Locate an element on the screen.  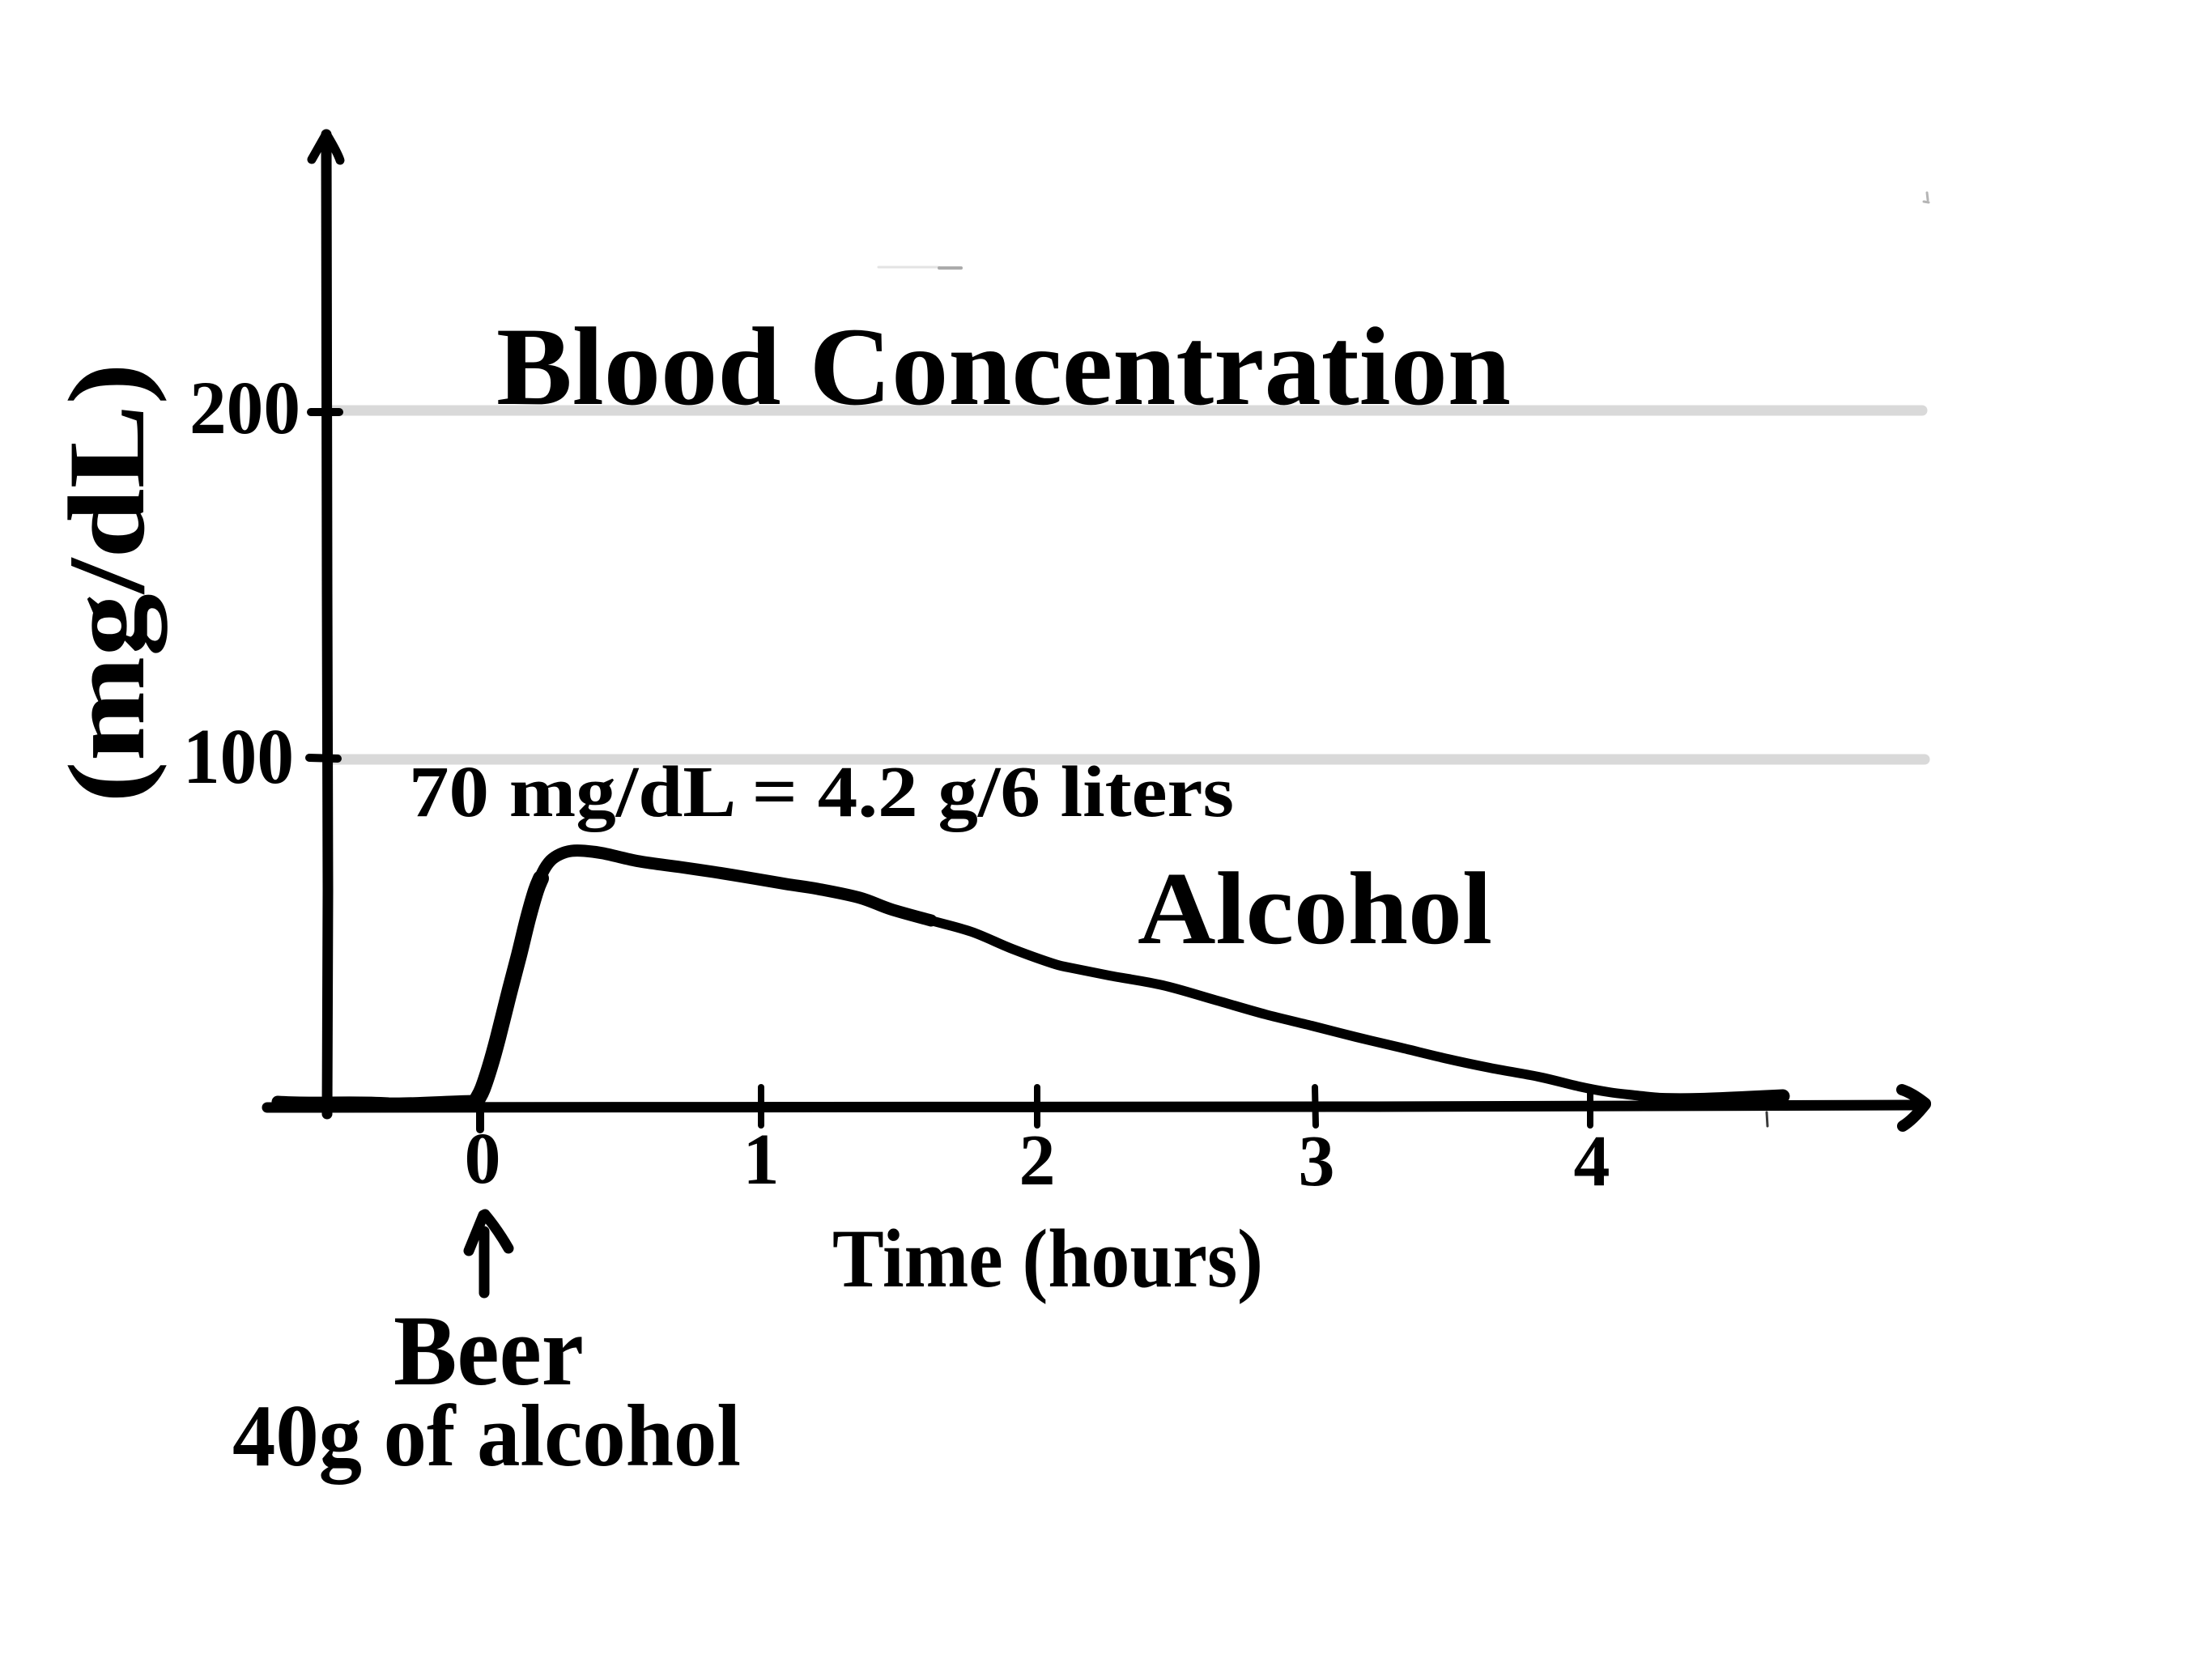
svg-text: 40g of alcohol is located at coordinates (487, 1436).